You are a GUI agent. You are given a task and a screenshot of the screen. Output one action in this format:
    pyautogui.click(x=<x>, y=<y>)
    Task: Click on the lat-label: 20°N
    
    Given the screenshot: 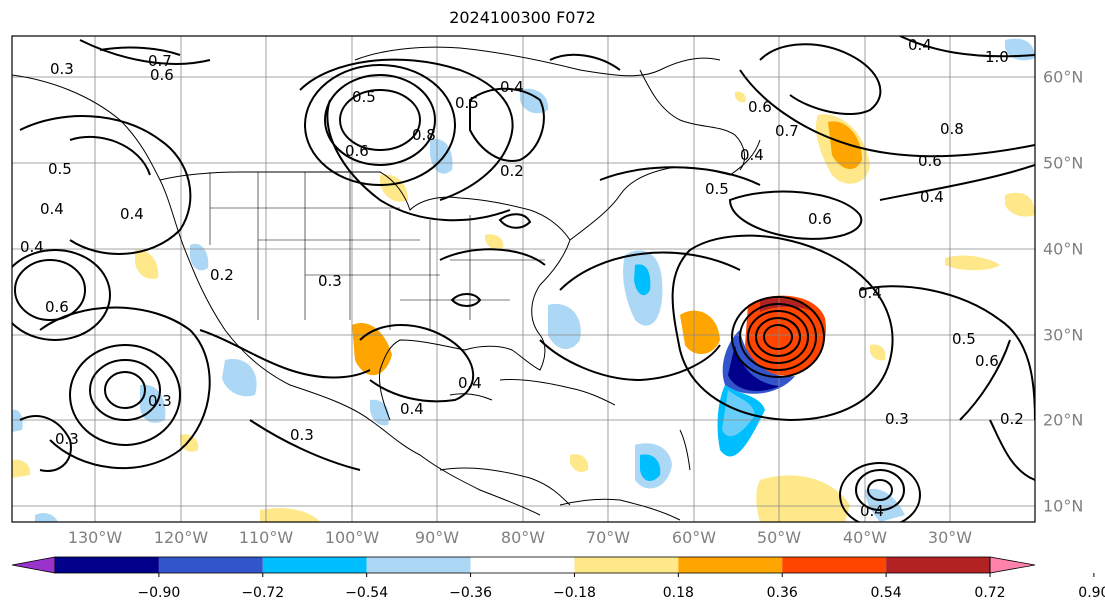 What is the action you would take?
    pyautogui.click(x=1063, y=420)
    